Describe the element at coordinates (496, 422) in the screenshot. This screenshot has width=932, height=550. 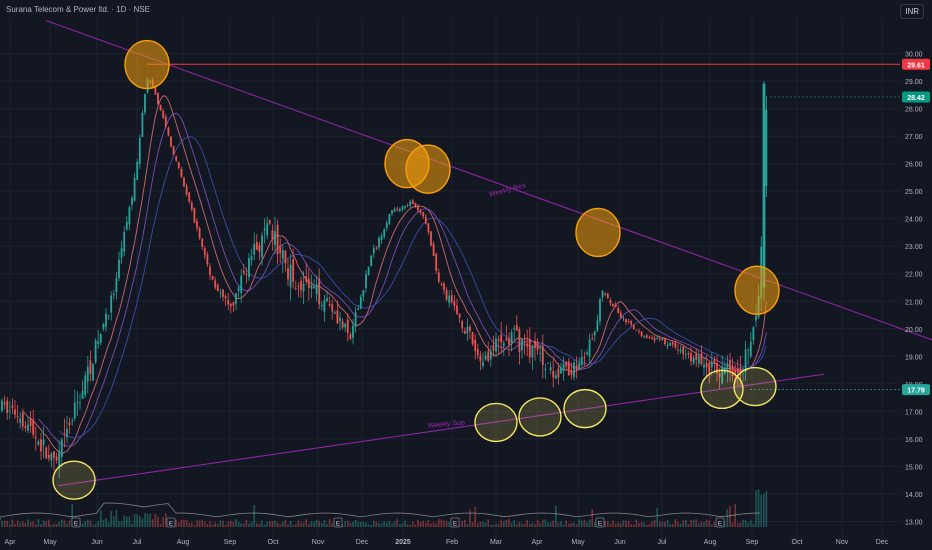
I see `support-touch-circle` at that location.